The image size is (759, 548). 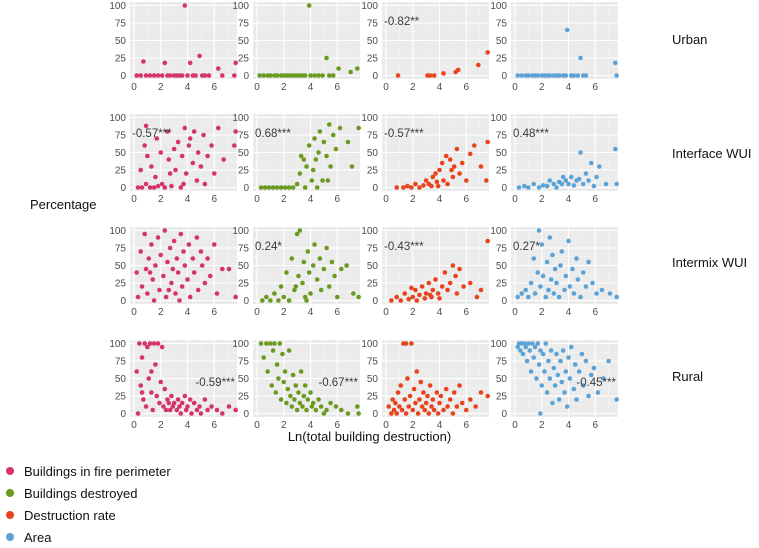 What do you see at coordinates (88, 471) in the screenshot?
I see `legend-item: Buildings in fire perimeter` at bounding box center [88, 471].